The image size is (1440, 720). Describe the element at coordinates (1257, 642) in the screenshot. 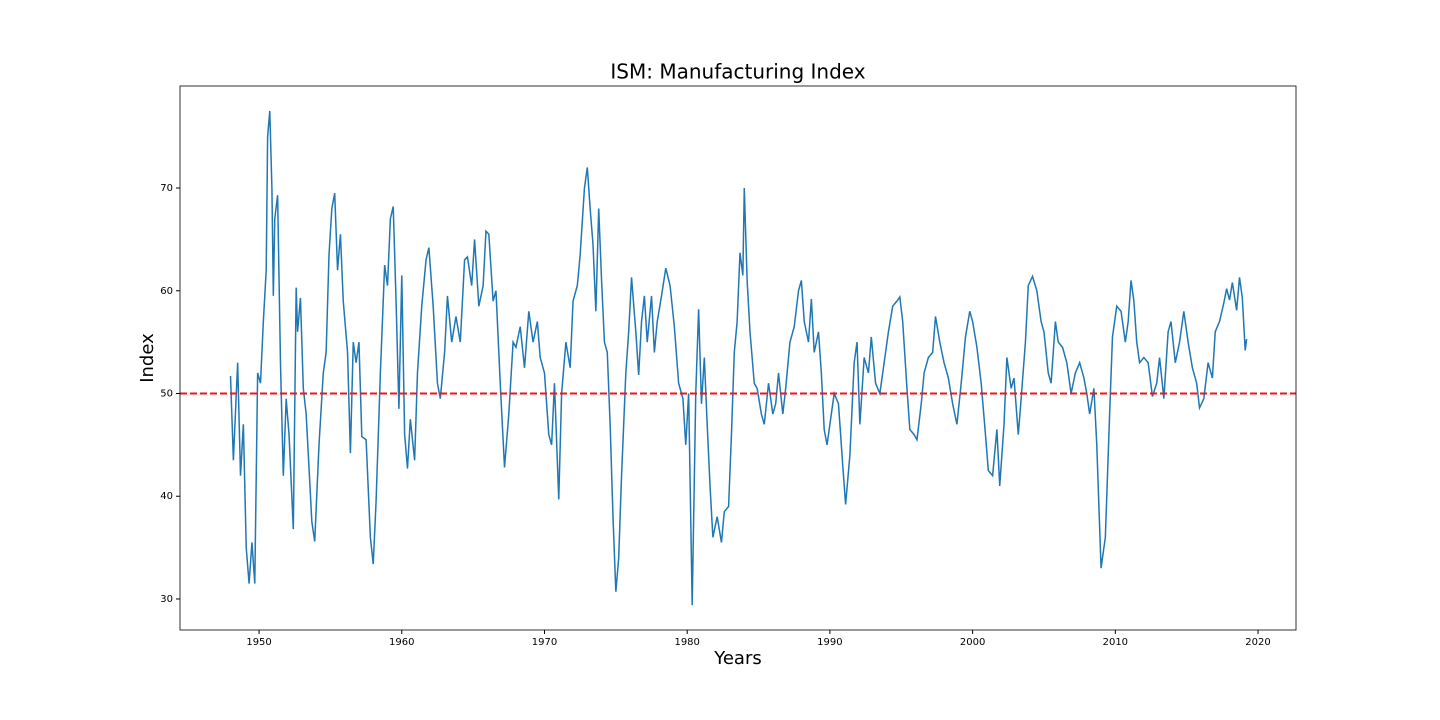

I see `x-tick-label: 2020` at that location.